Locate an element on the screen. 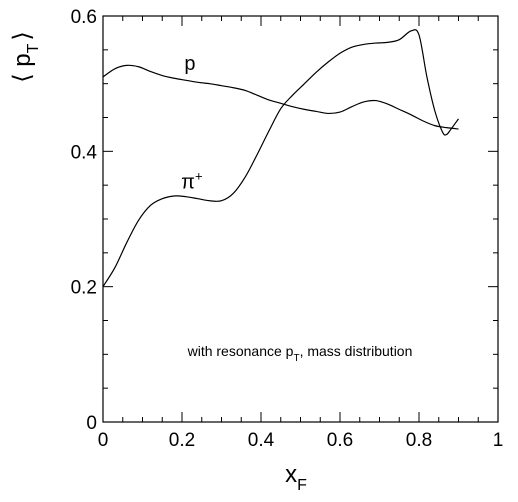  x-tick-label: 0.6 is located at coordinates (340, 440).